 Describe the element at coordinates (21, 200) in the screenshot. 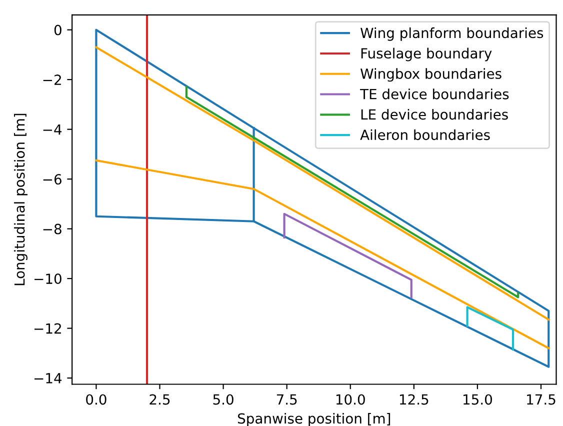

I see `y-axis-title: Longitudinal position [m]` at that location.